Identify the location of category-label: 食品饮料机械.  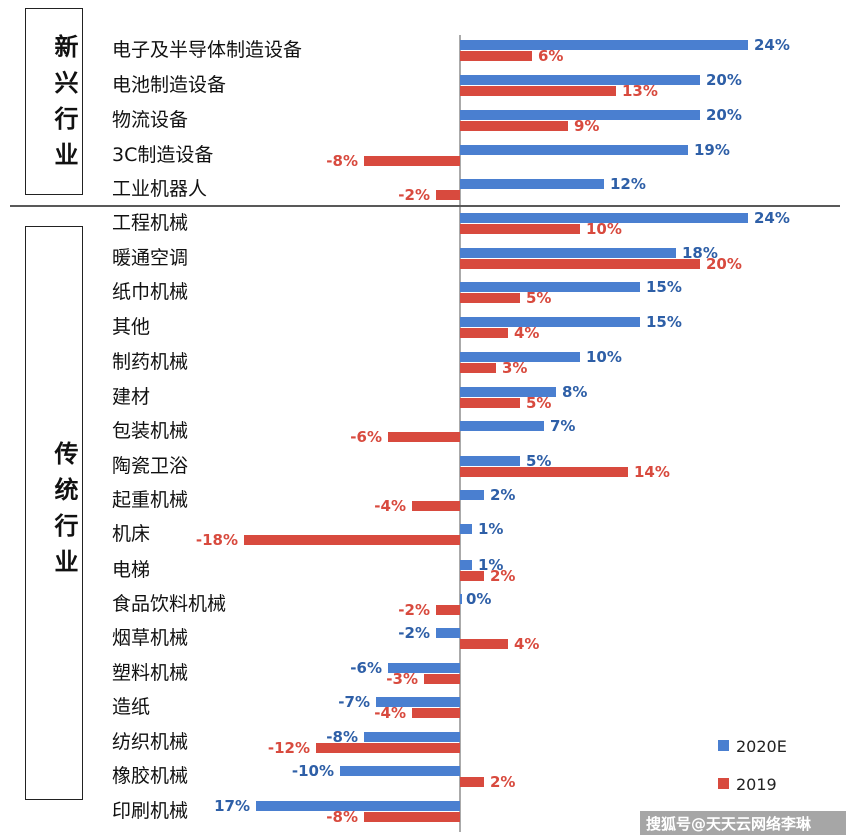
(169, 604).